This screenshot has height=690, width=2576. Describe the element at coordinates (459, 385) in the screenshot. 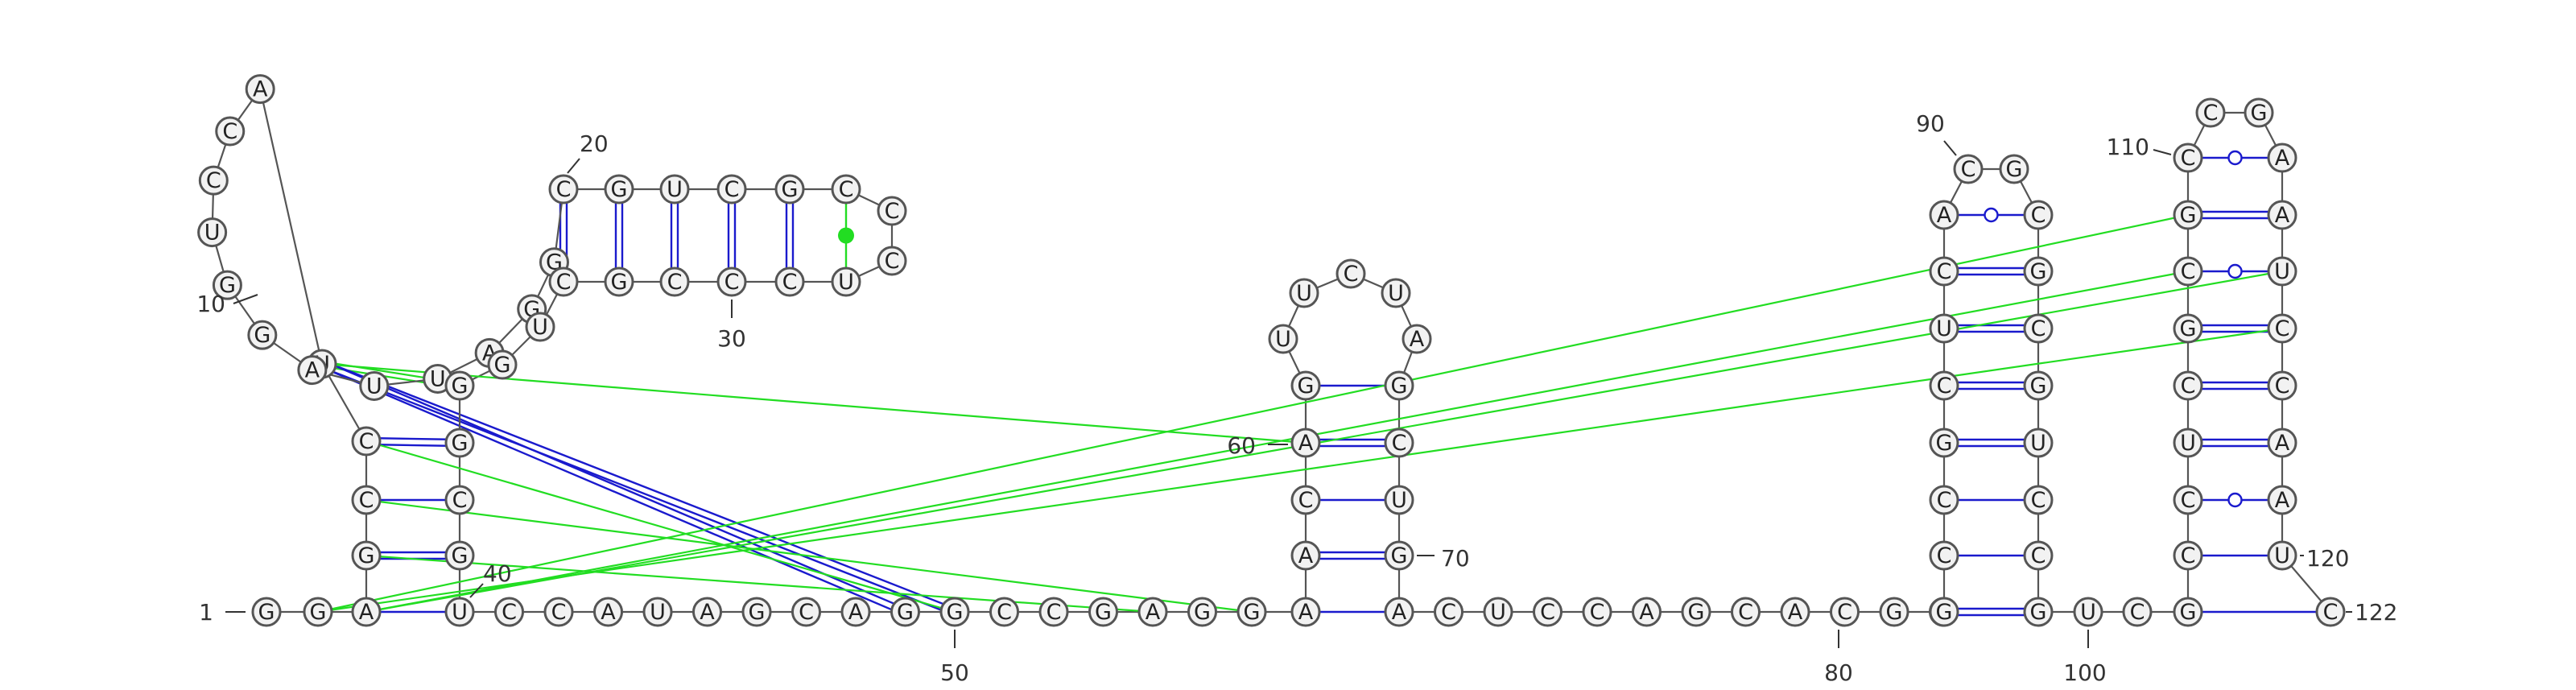

I see `nucleotide-36: G` at that location.